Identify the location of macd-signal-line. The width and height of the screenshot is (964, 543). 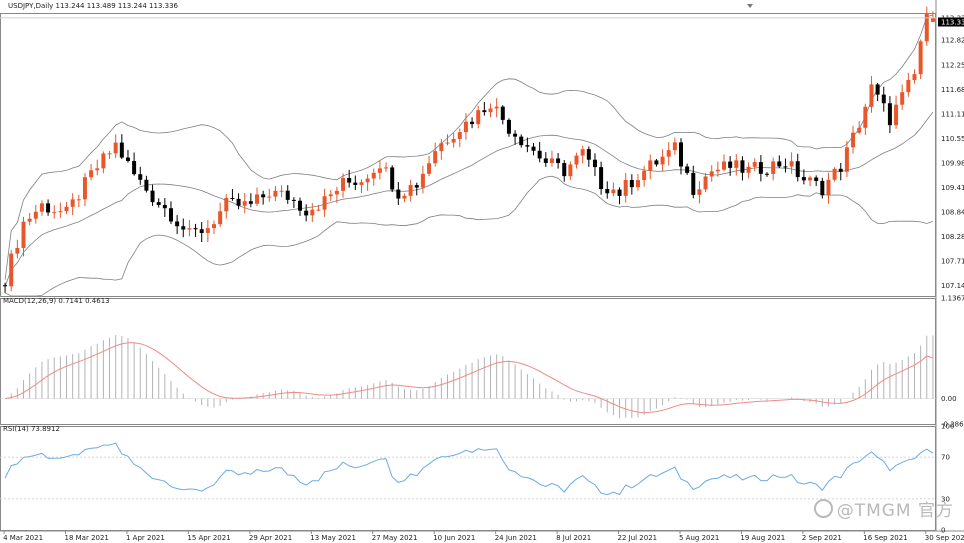
(469, 378).